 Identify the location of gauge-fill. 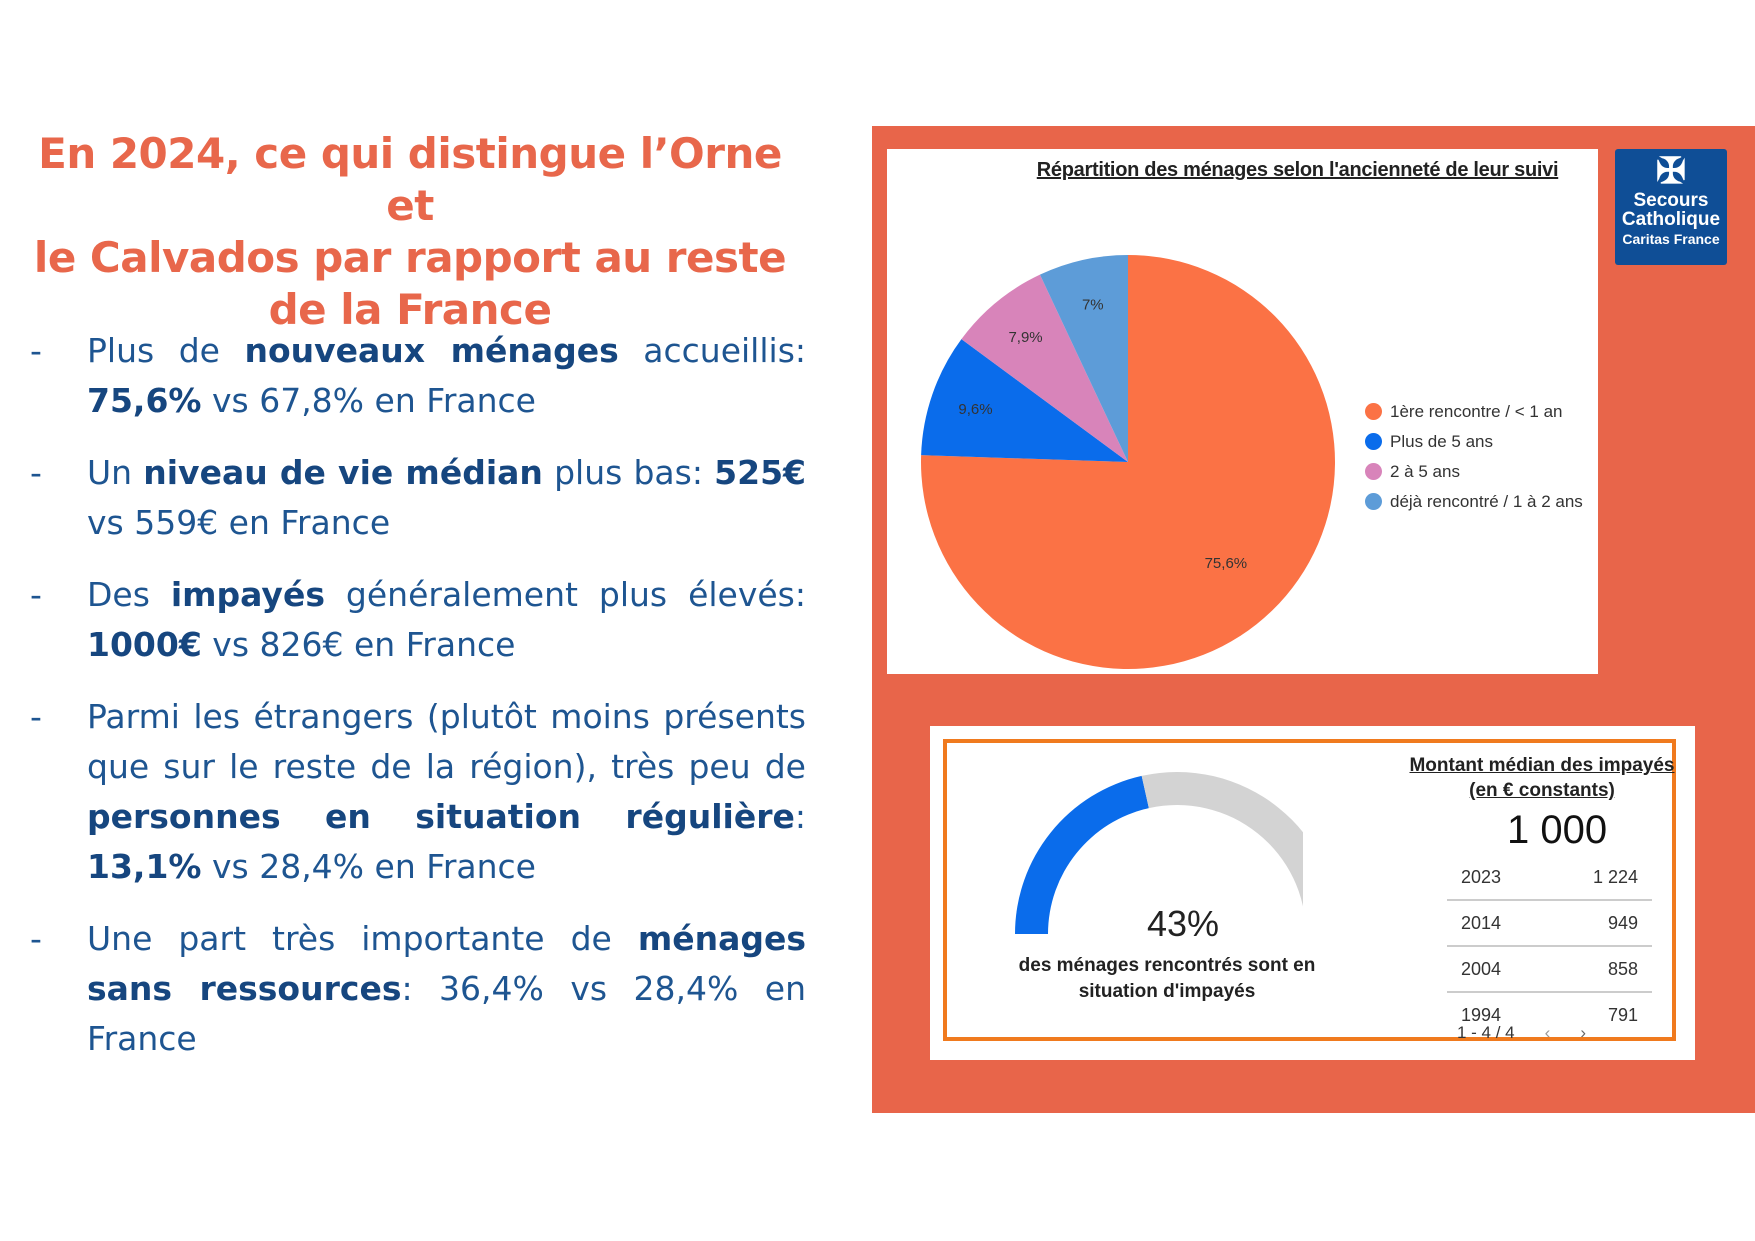
(1082, 854).